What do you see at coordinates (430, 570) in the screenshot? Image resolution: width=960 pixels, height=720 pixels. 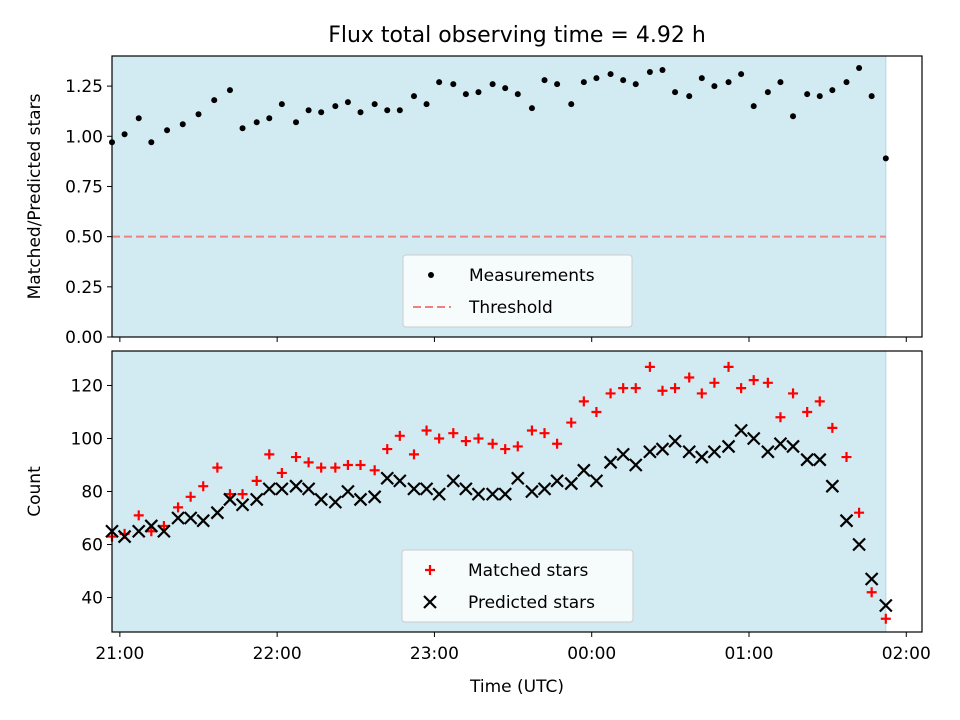 I see `legend-marker-matched` at bounding box center [430, 570].